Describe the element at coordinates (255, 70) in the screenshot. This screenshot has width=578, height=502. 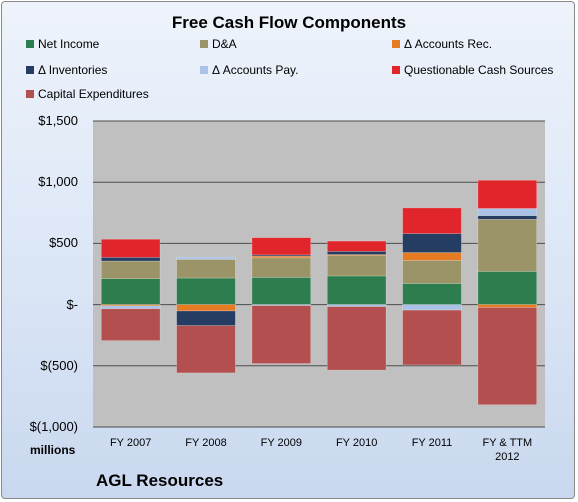
I see `legend-label: Δ Accounts Pay.` at that location.